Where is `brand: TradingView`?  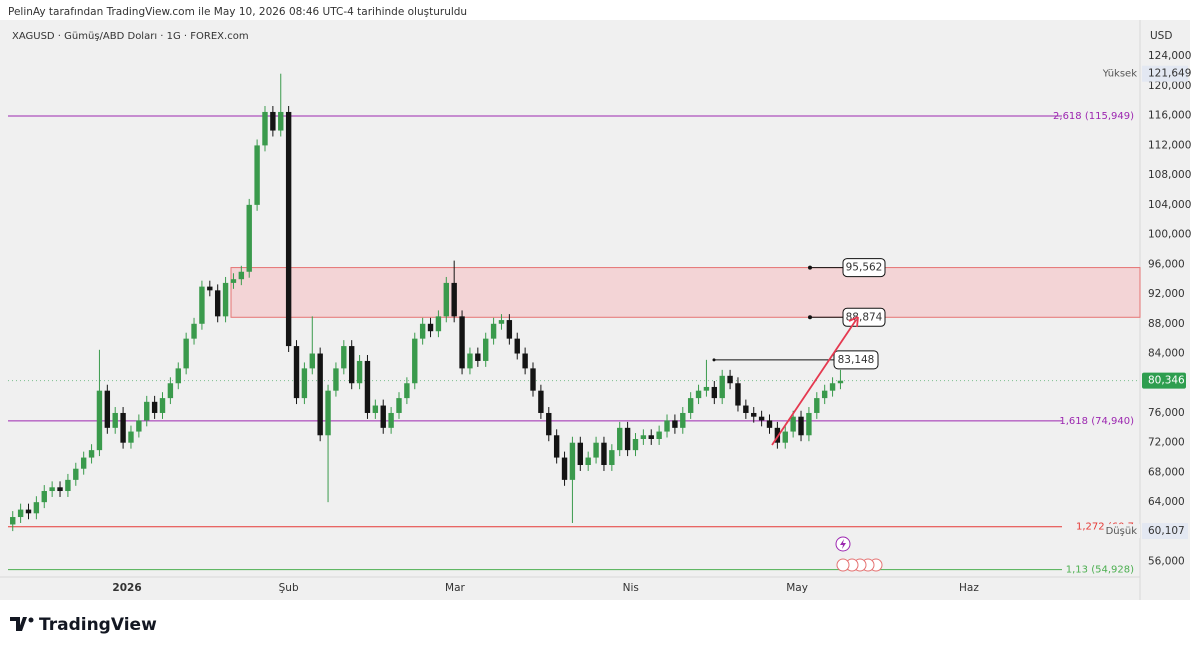
brand: TradingView is located at coordinates (98, 625).